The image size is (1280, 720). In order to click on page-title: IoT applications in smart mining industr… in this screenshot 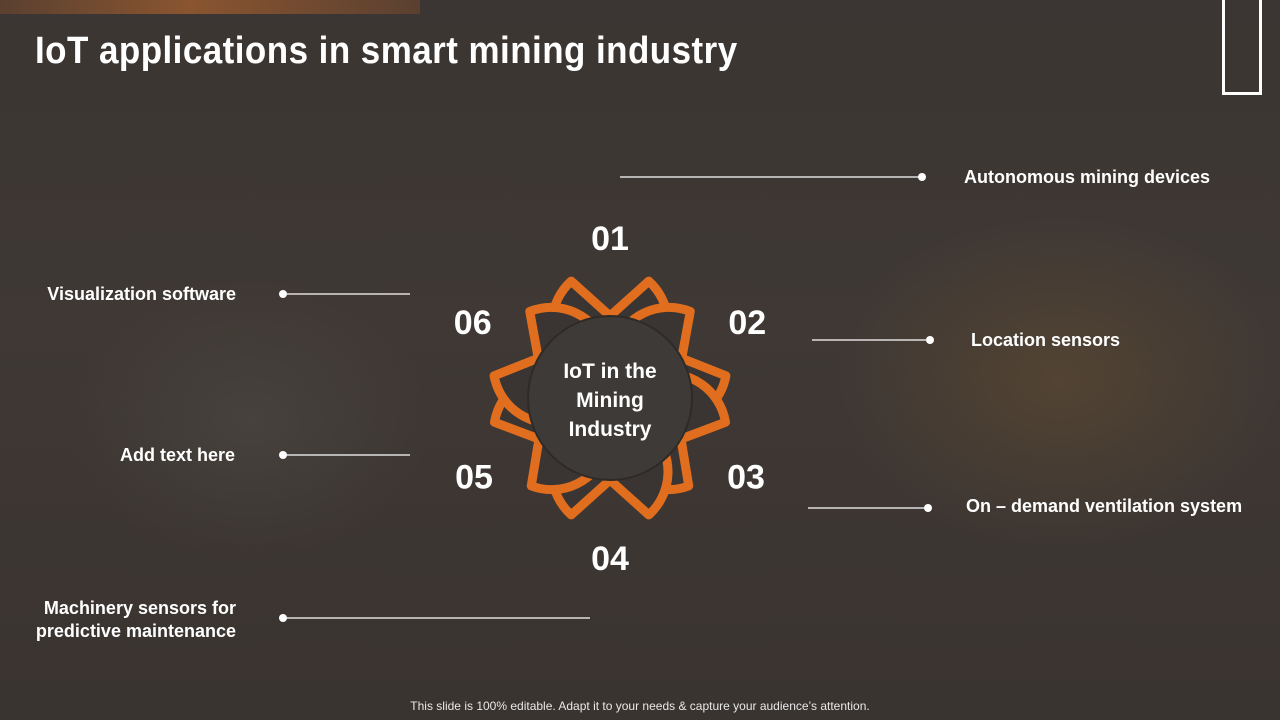, I will do `click(386, 51)`.